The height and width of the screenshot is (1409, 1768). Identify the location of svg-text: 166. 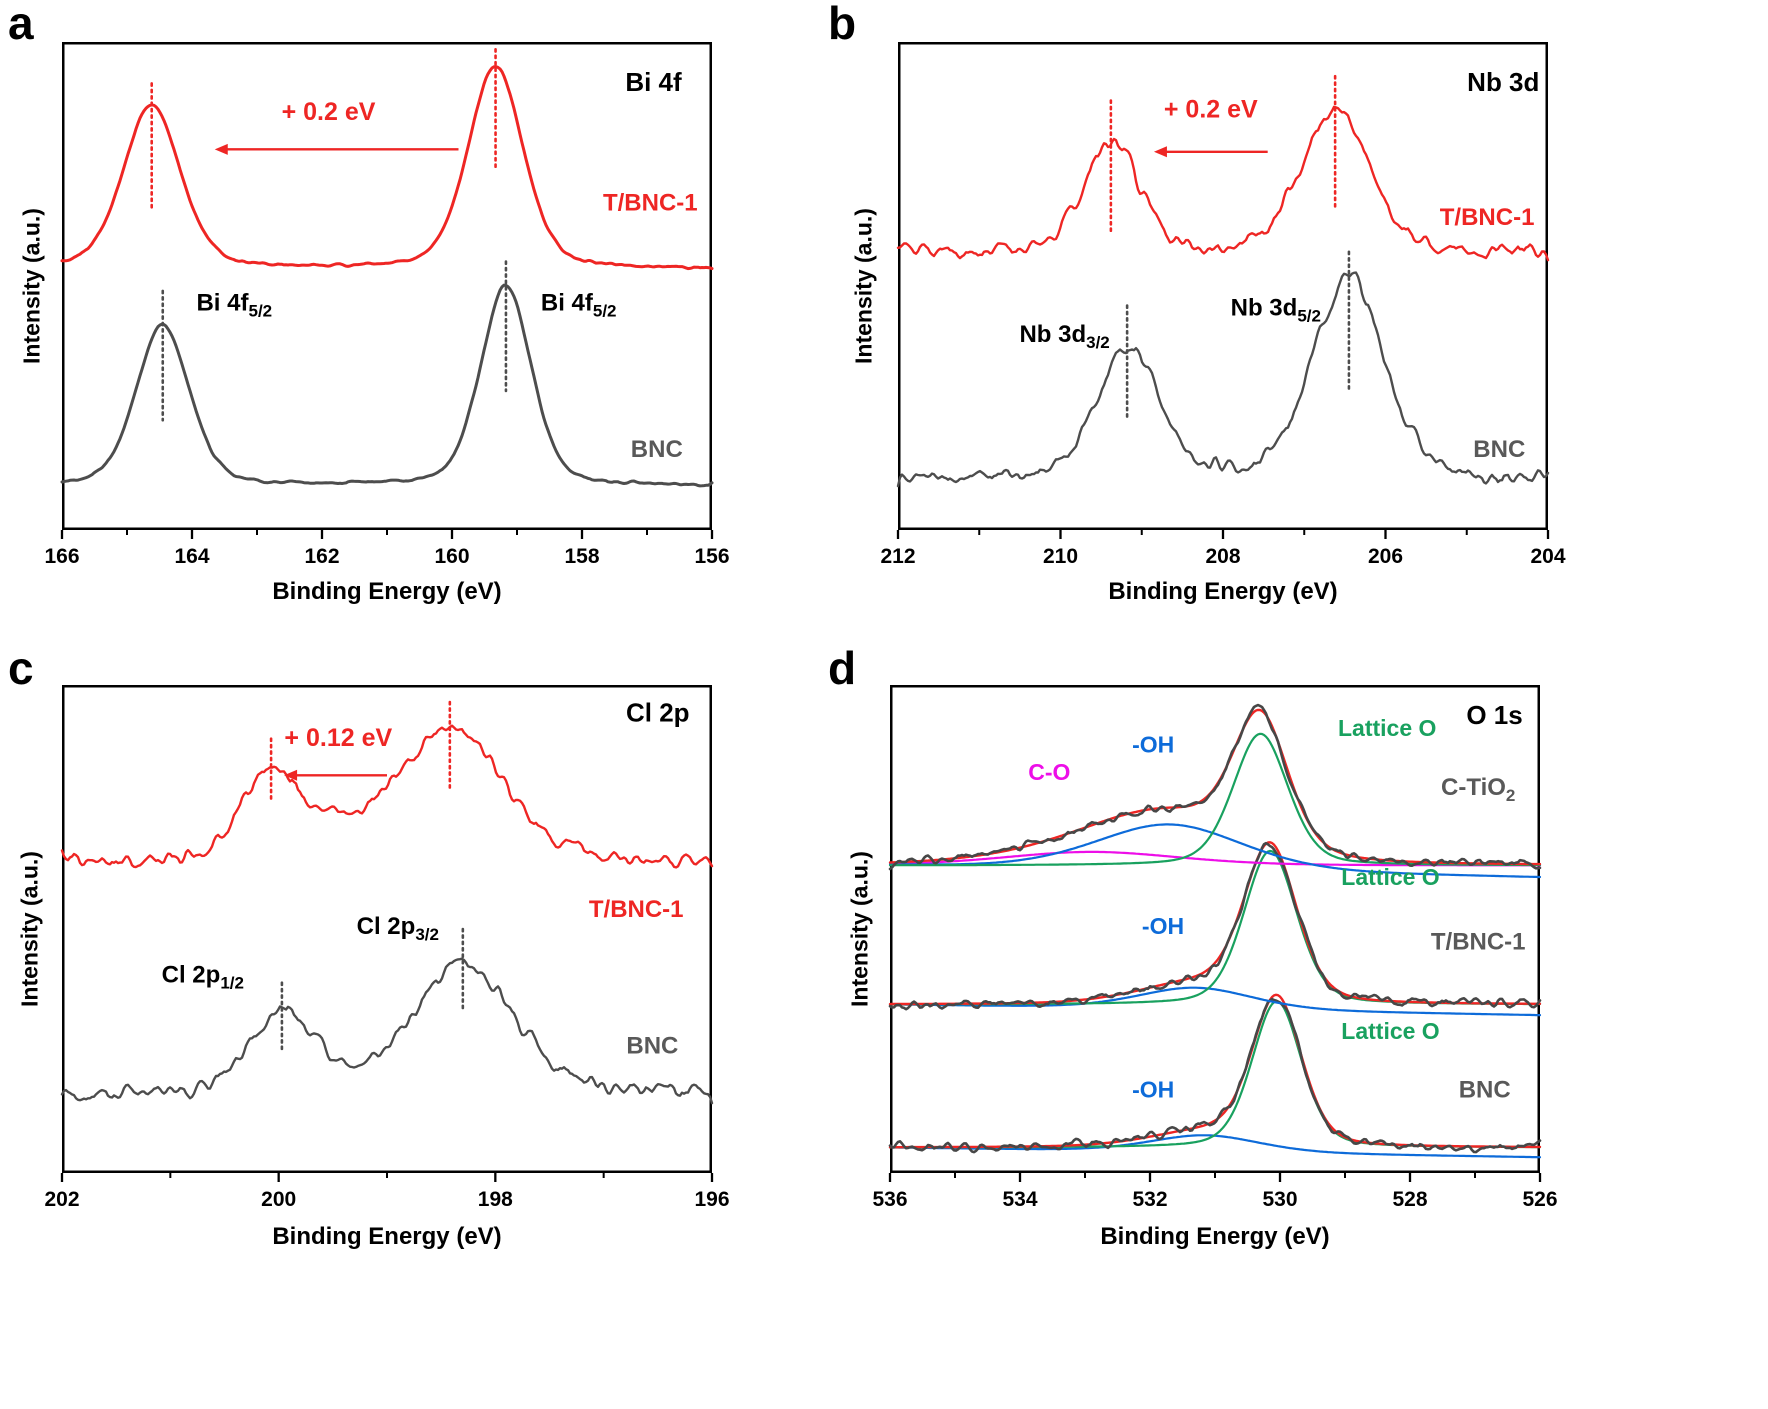
(61, 556).